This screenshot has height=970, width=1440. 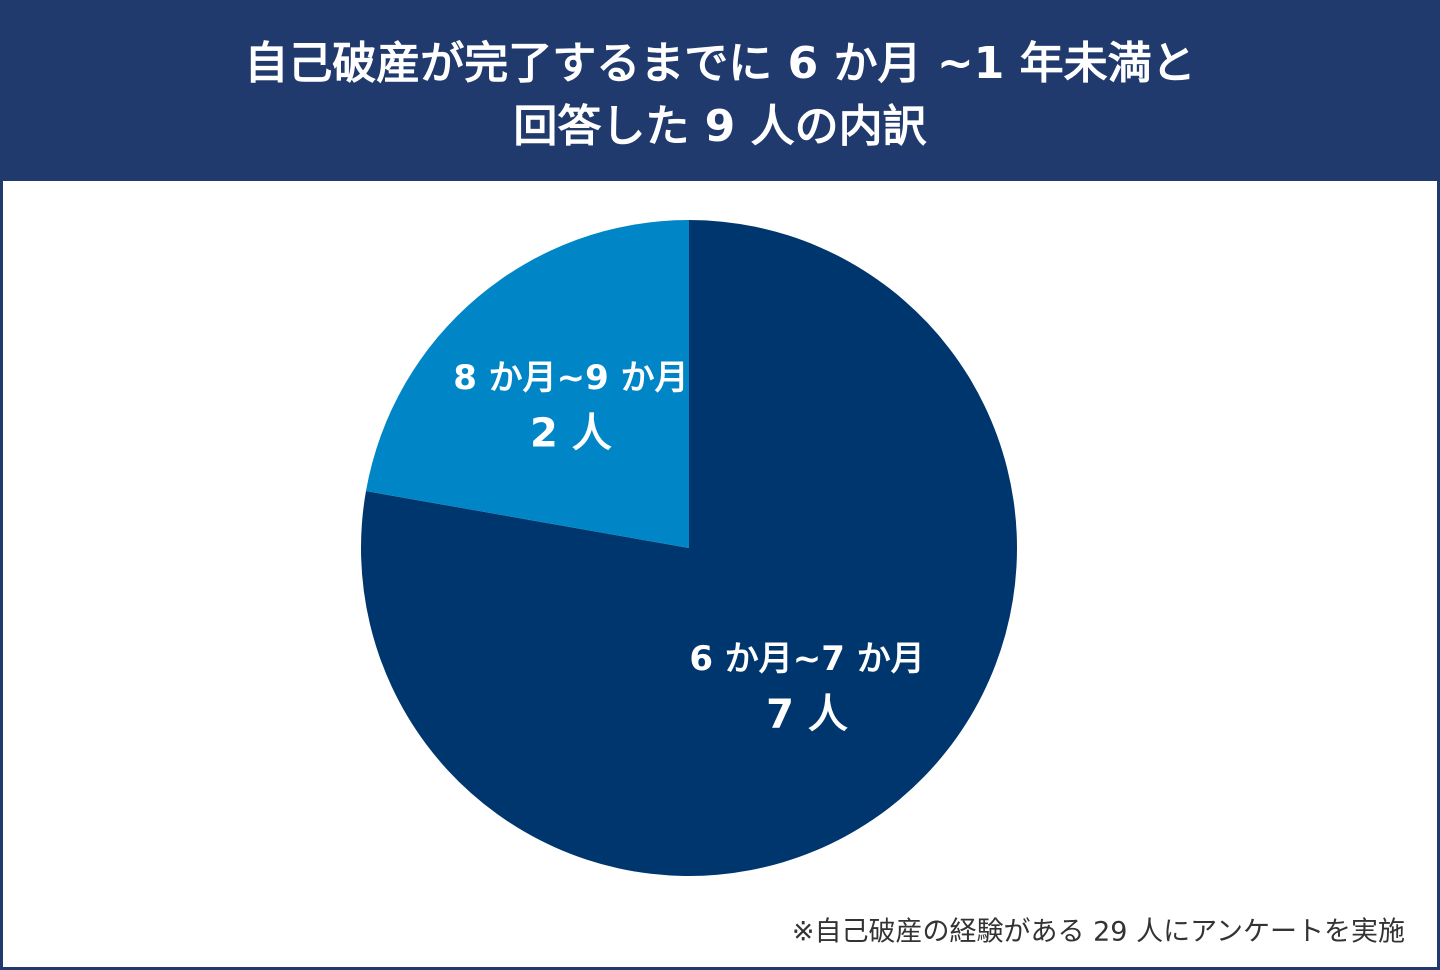 What do you see at coordinates (570, 378) in the screenshot?
I see `slice-label: 8 か月~9 か月` at bounding box center [570, 378].